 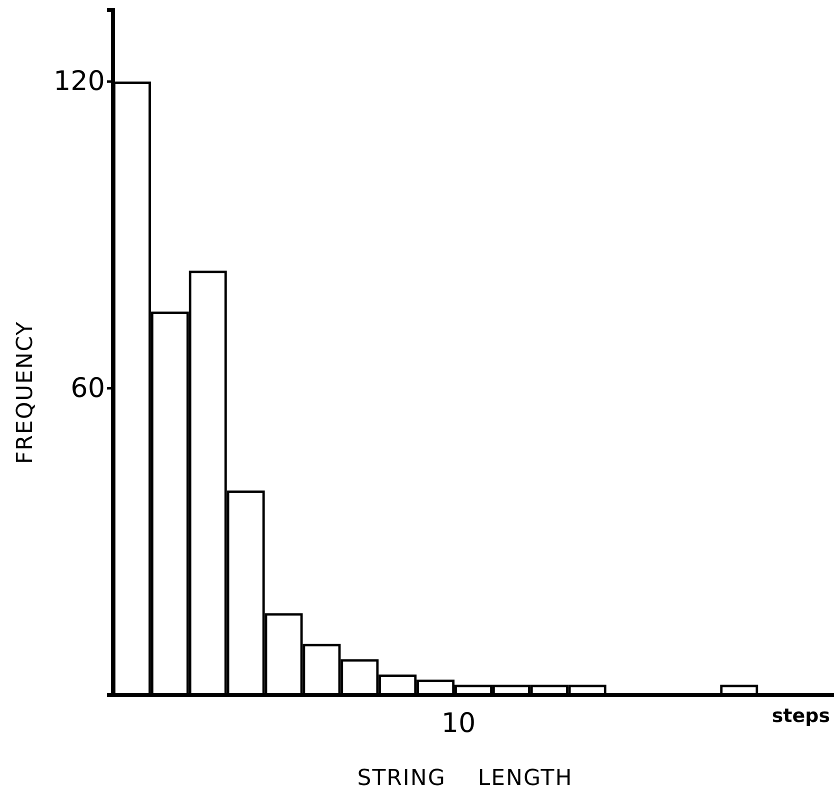 I want to click on x-axis-title: STRING LENGTH, so click(x=465, y=778).